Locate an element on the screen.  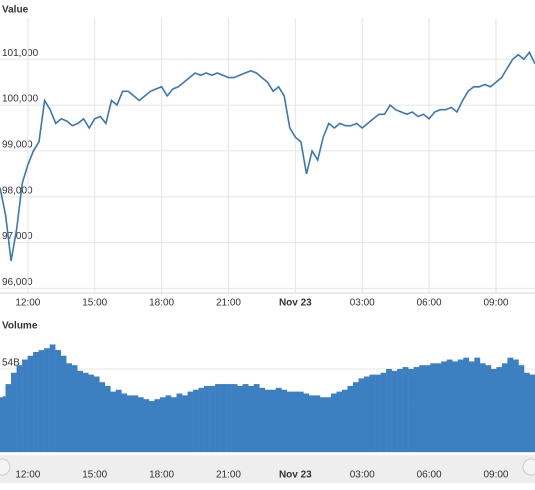
x-tick-label: 15:00 is located at coordinates (94, 303).